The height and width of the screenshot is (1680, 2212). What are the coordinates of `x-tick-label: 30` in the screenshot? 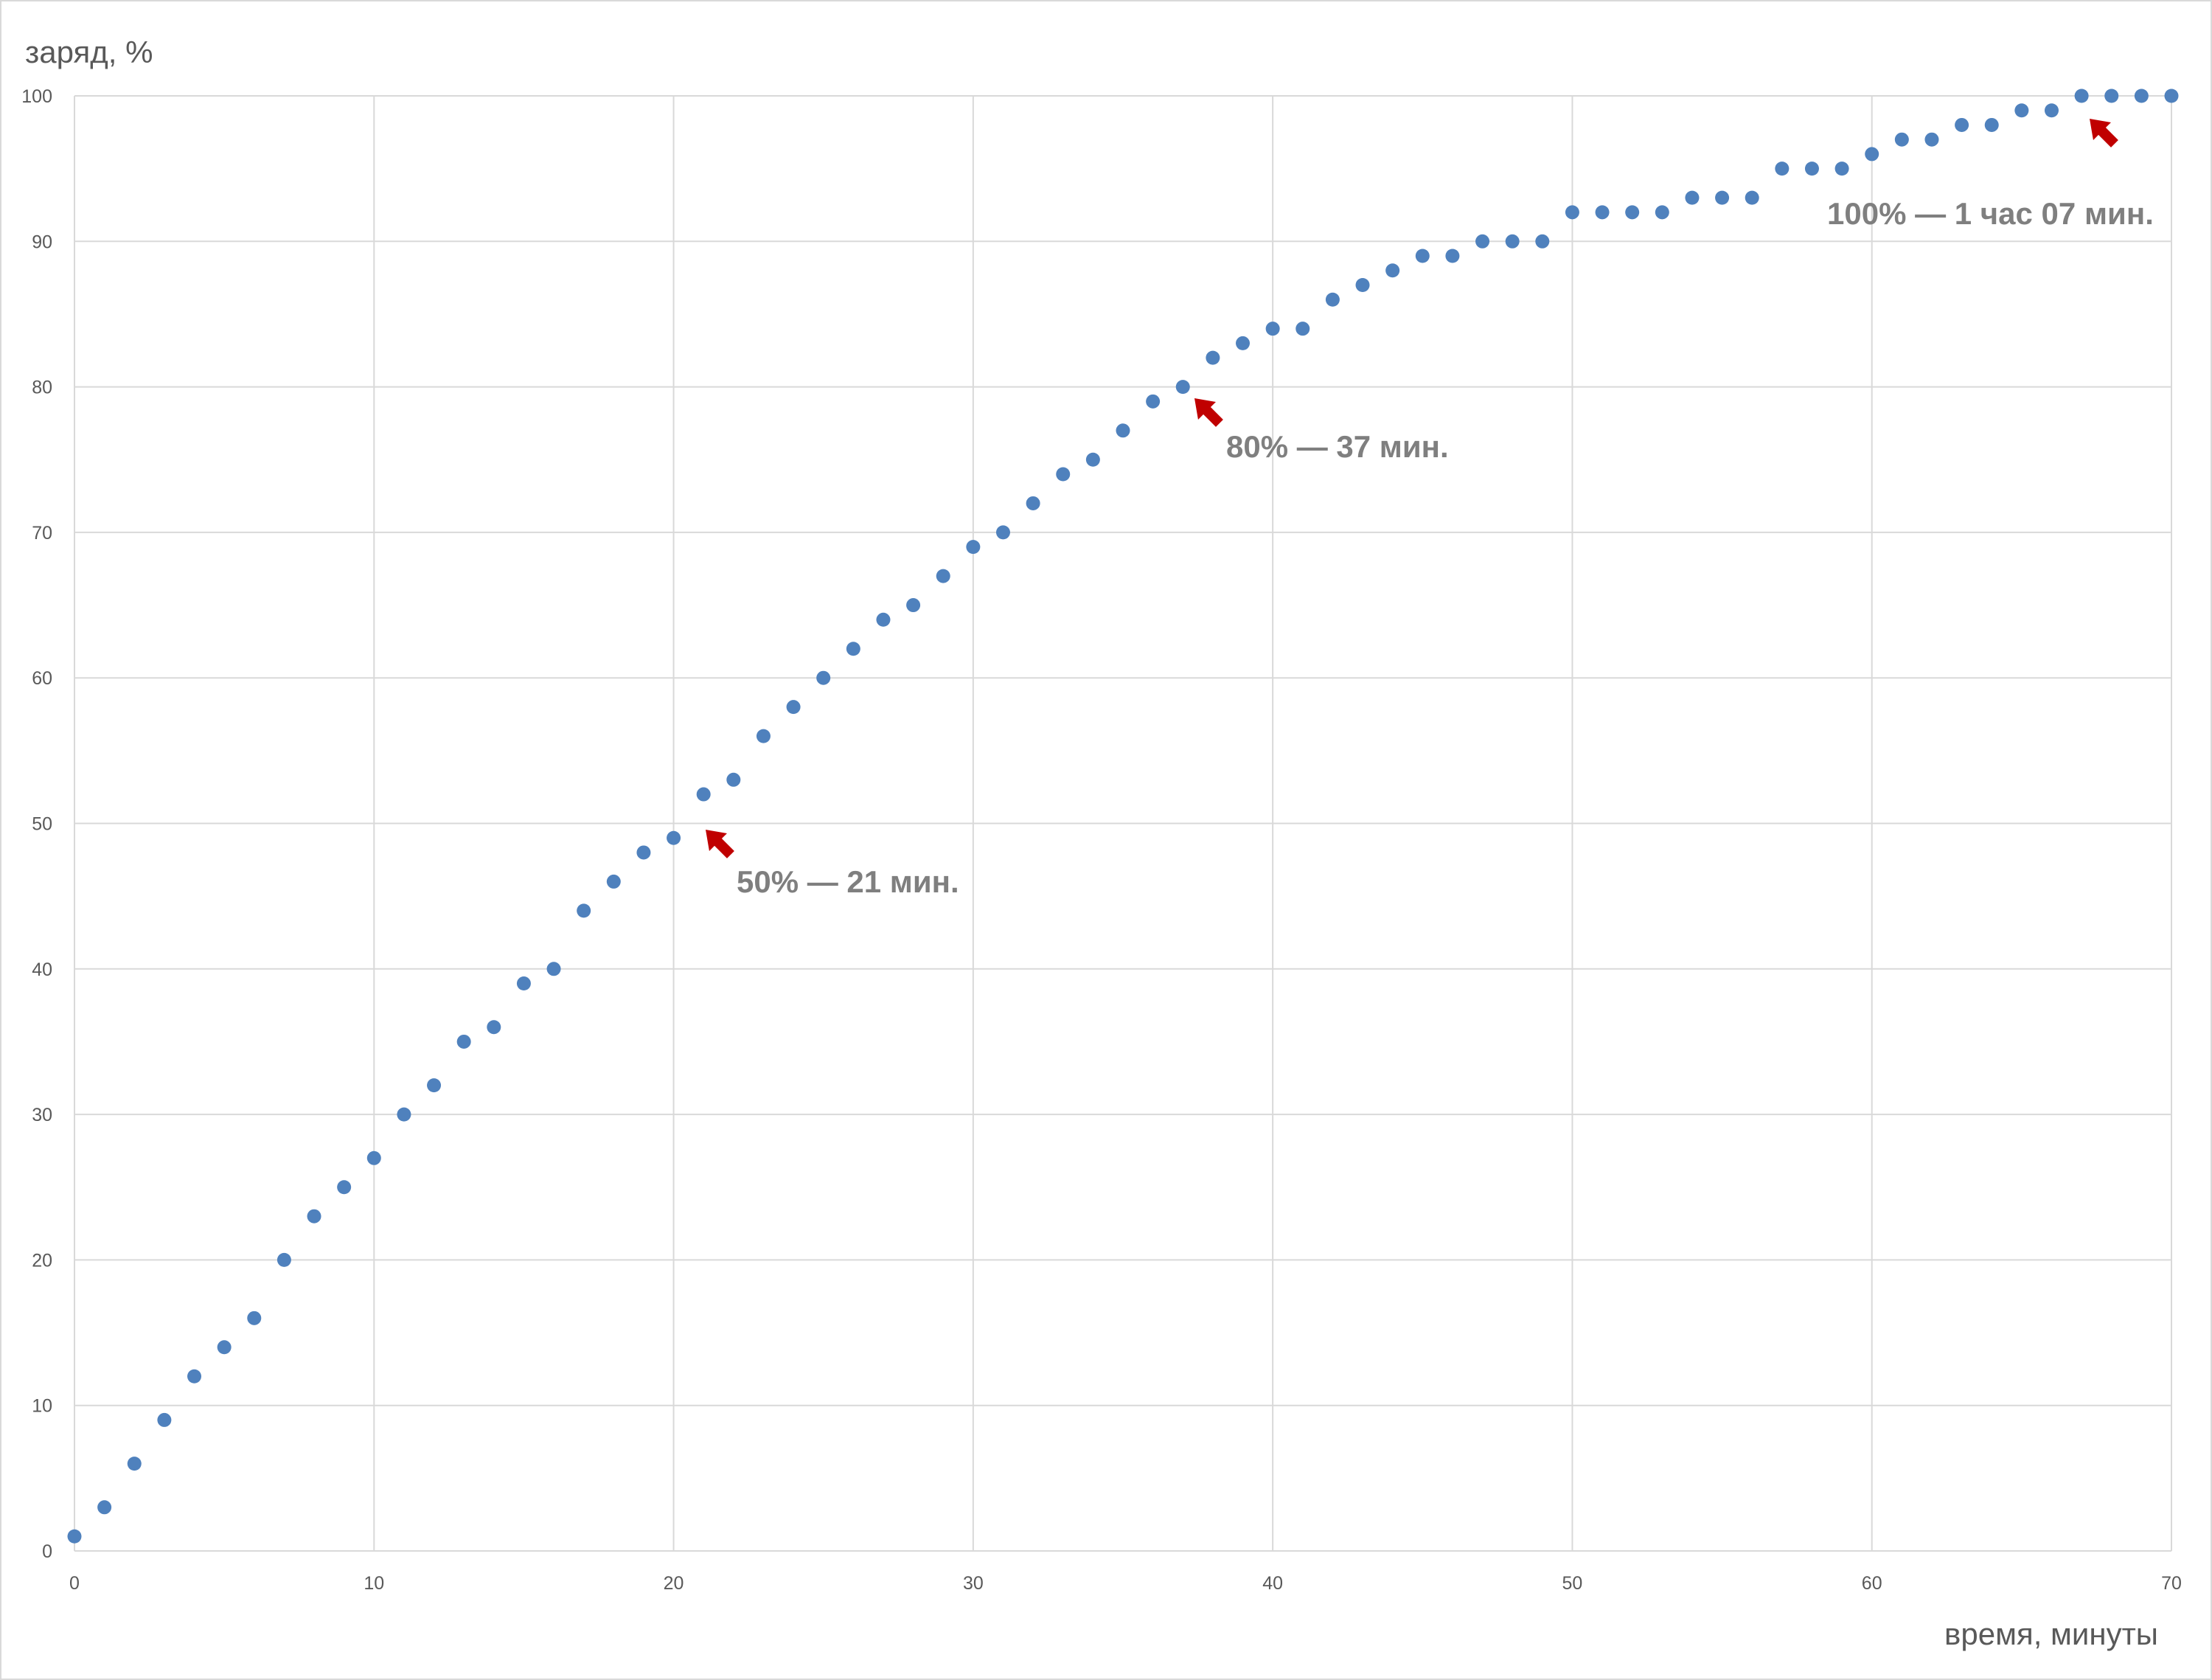 It's located at (973, 1583).